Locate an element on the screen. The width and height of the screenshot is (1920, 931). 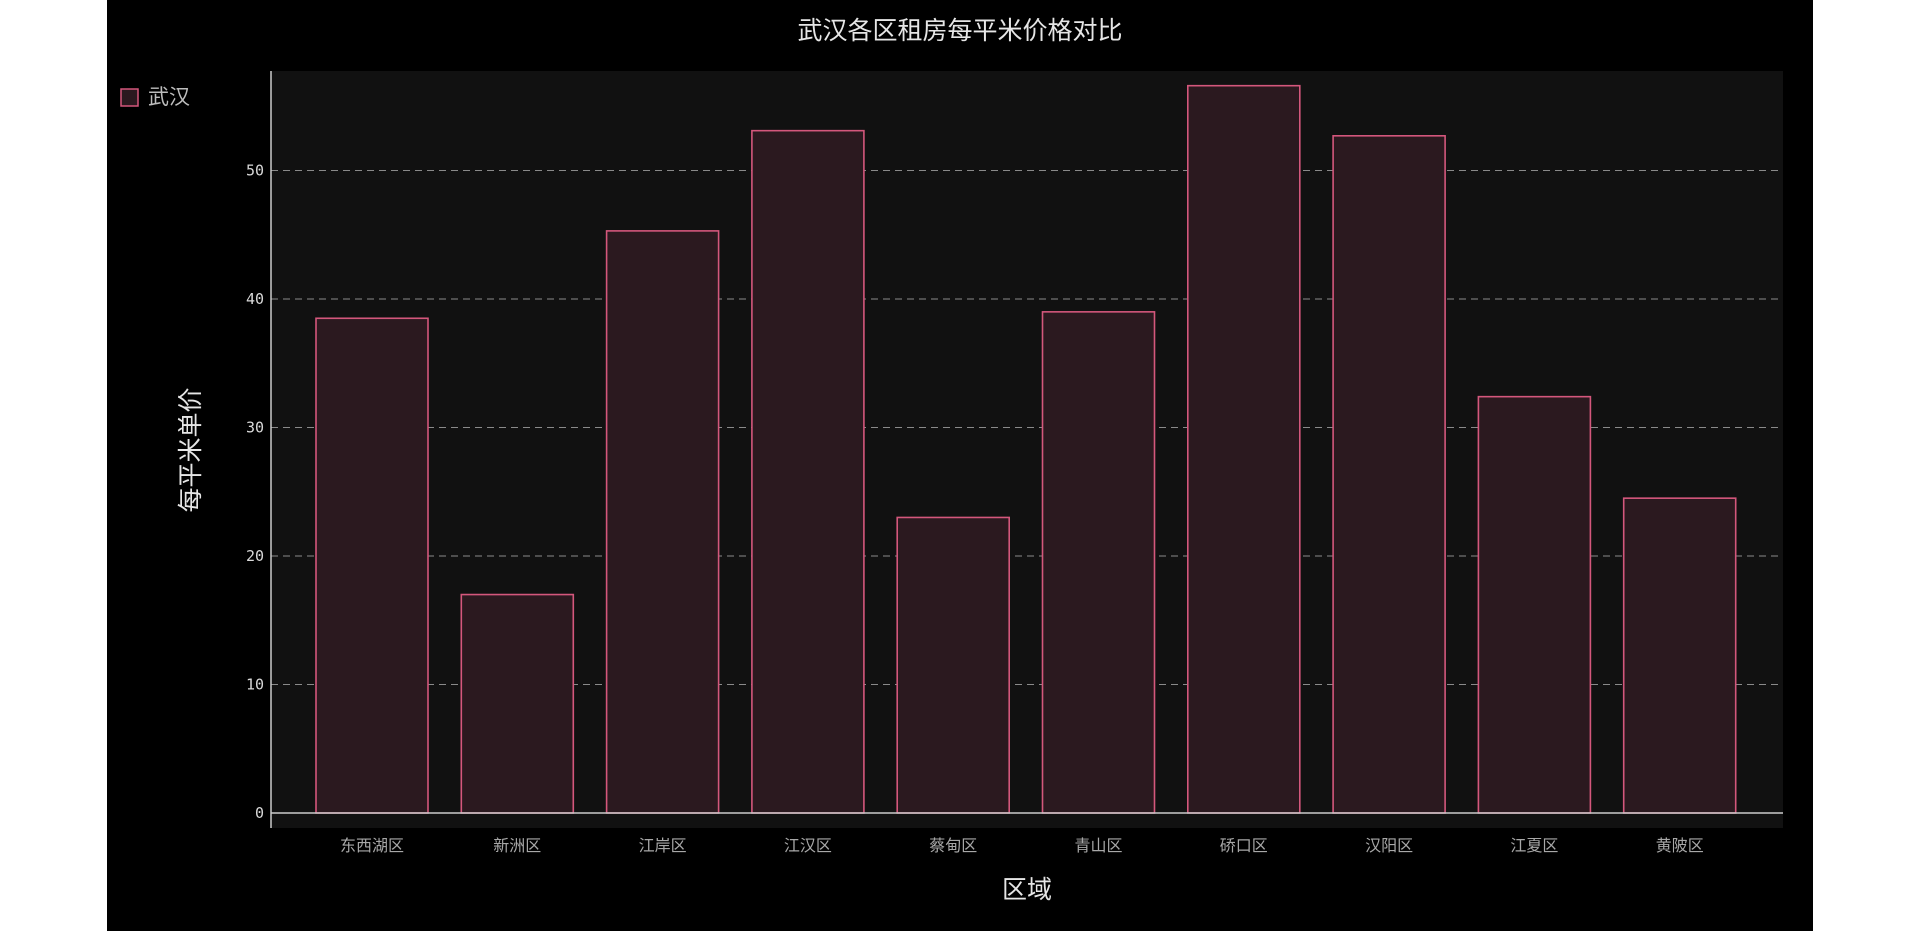
y-tick-label: 50 is located at coordinates (255, 171).